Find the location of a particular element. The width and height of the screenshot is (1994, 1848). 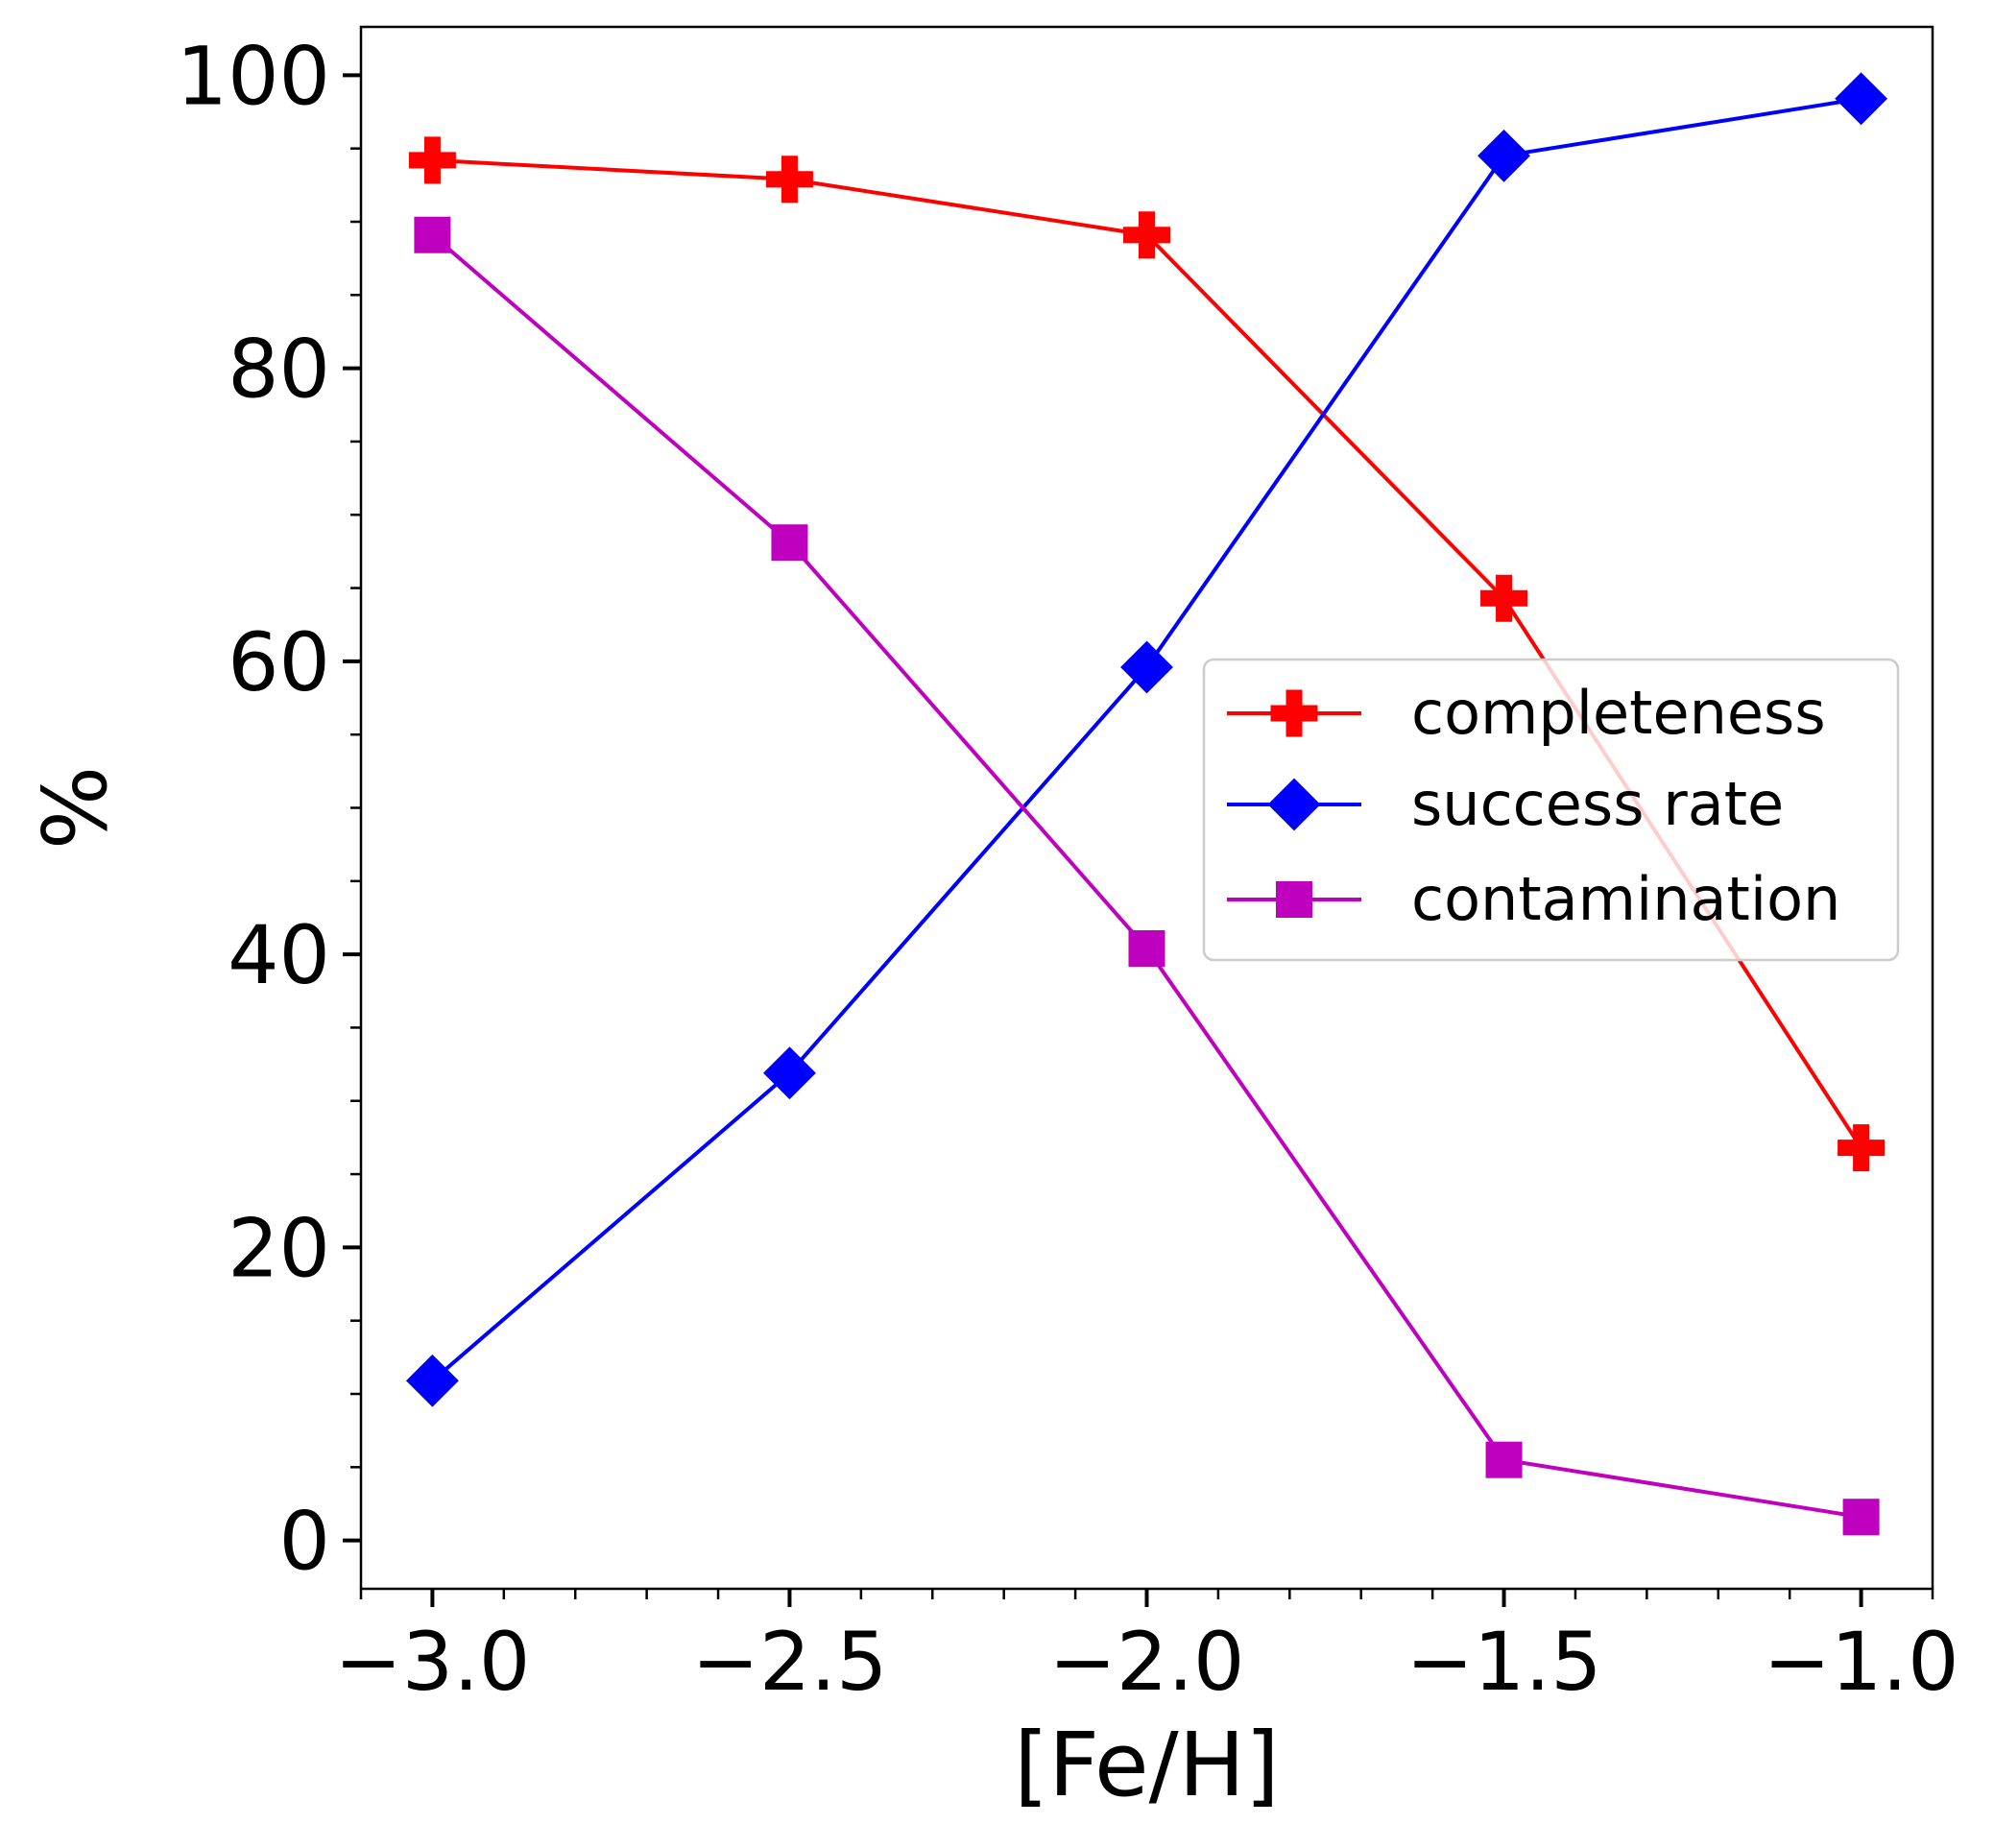

x-tick-label: −1.5 is located at coordinates (1504, 1662).